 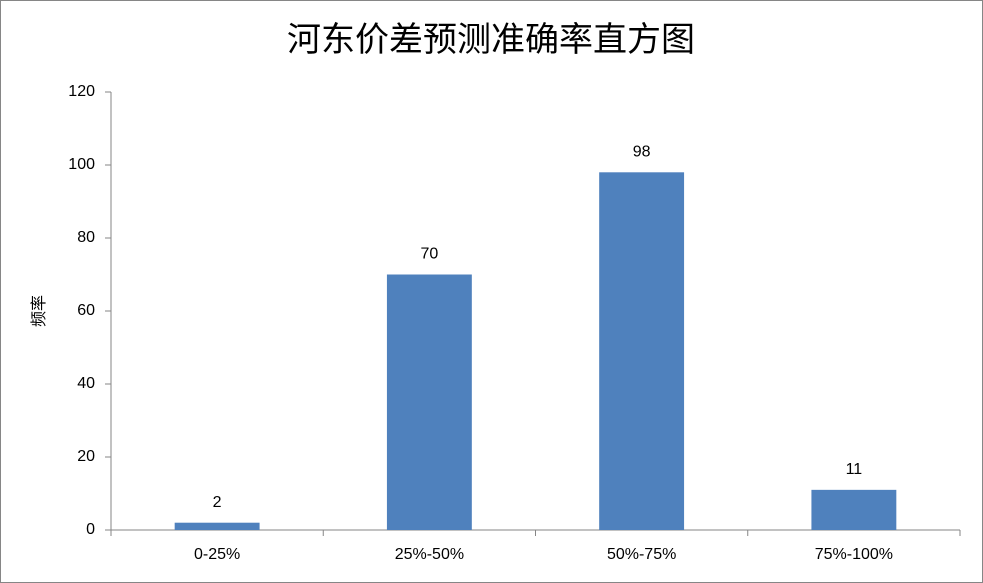 I want to click on data-label: 11, so click(x=854, y=469).